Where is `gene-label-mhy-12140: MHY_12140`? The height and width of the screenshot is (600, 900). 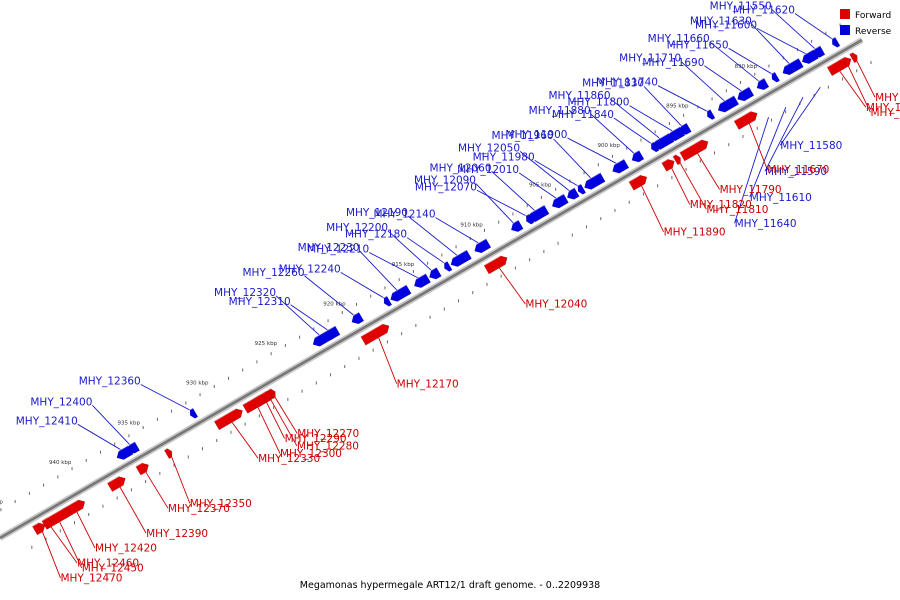
gene-label-mhy-12140: MHY_12140 is located at coordinates (404, 215).